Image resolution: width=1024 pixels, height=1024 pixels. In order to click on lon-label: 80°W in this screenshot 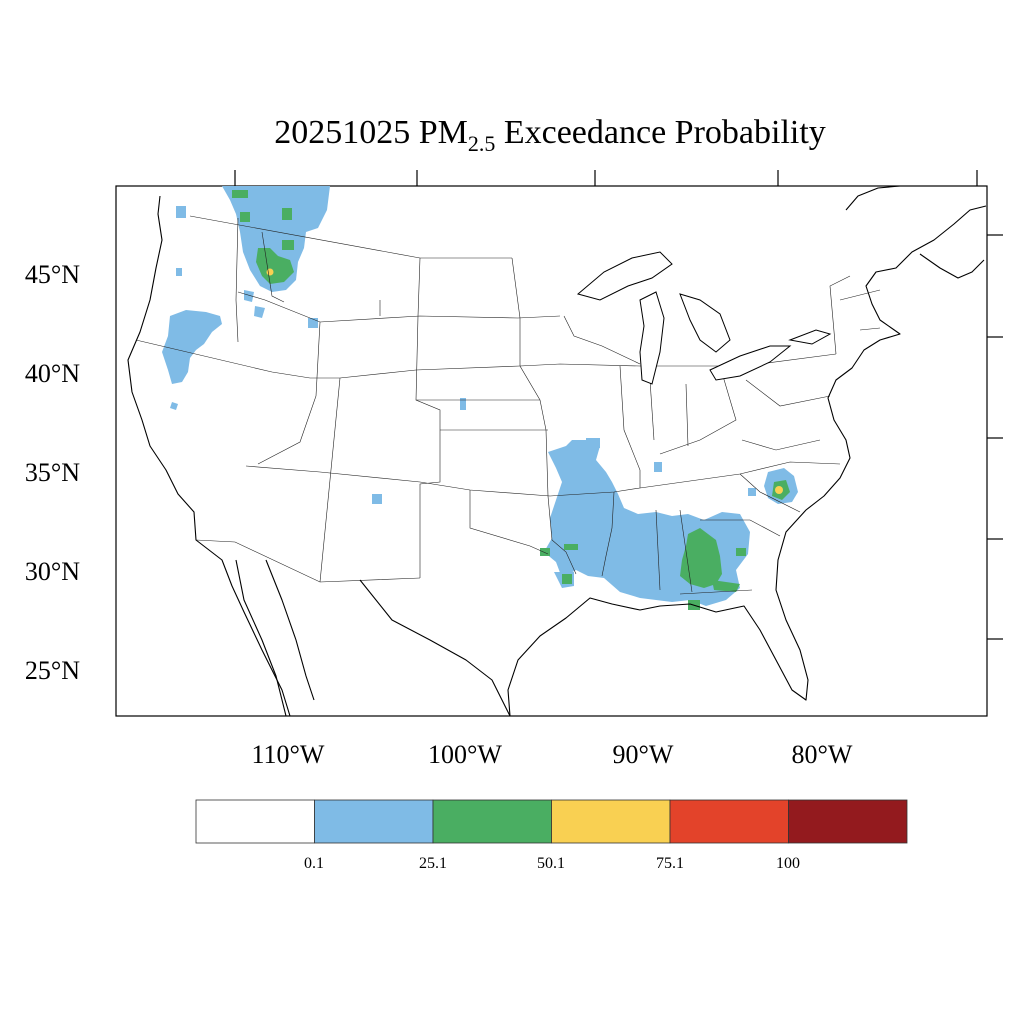, I will do `click(822, 754)`.